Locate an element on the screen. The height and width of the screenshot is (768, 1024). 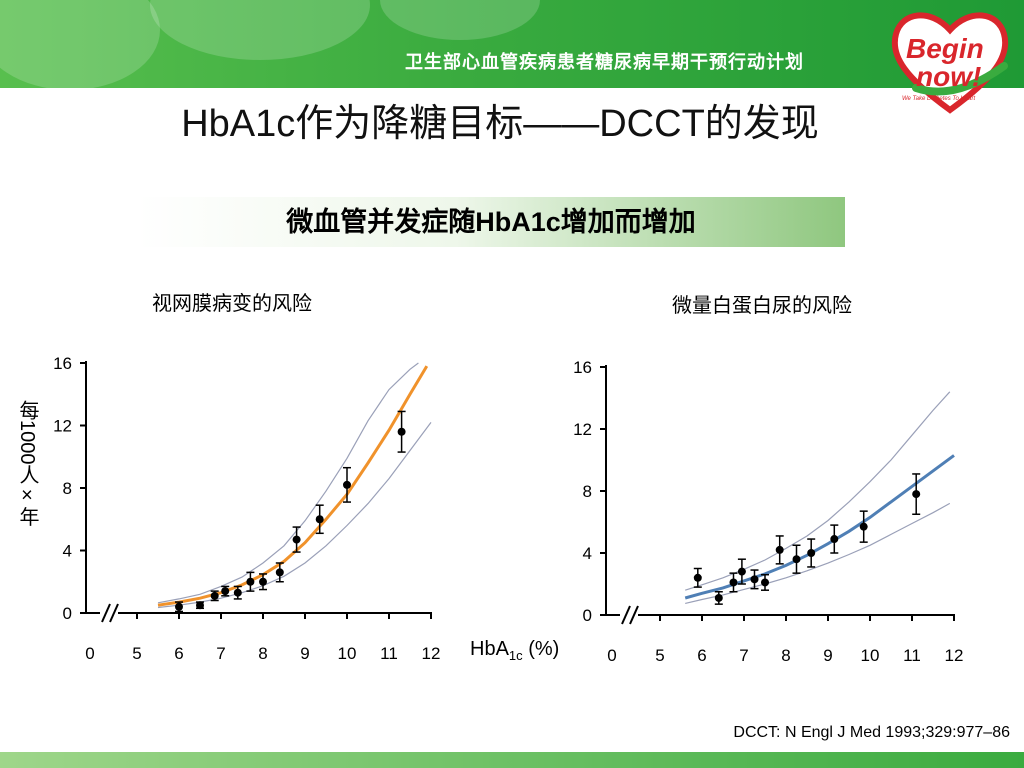
retinopathy-x-tick-label: 10 is located at coordinates (347, 653).